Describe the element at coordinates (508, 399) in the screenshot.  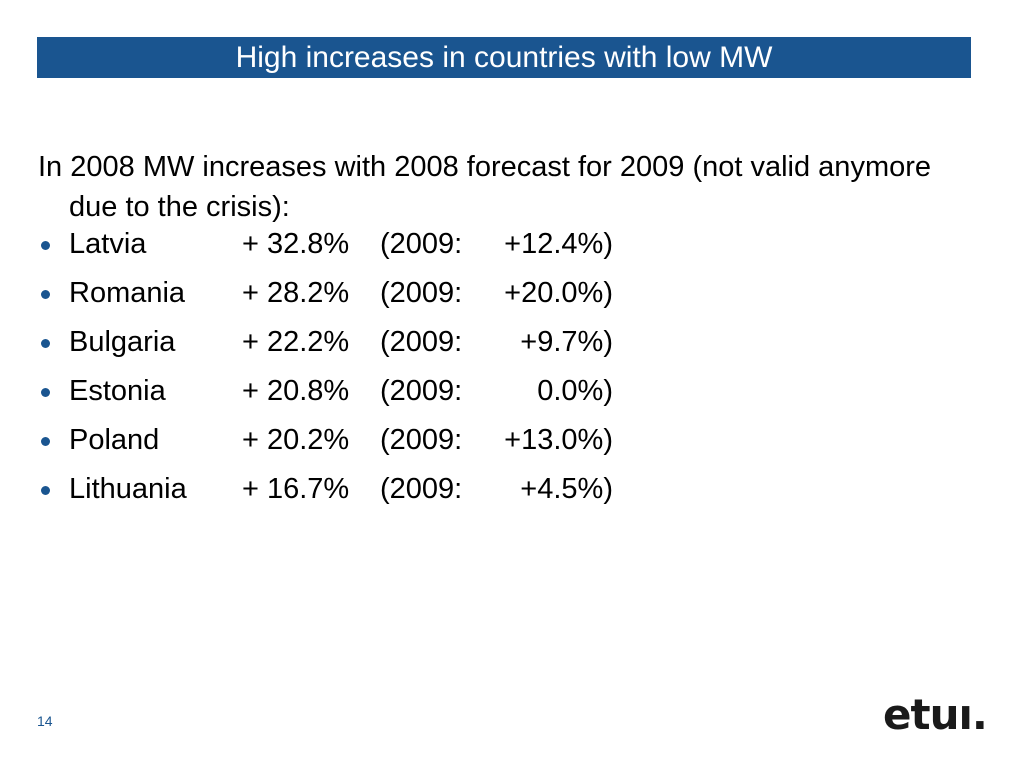
I see `list-item: Estonia + 20.8% (2009: 0.0%)` at that location.